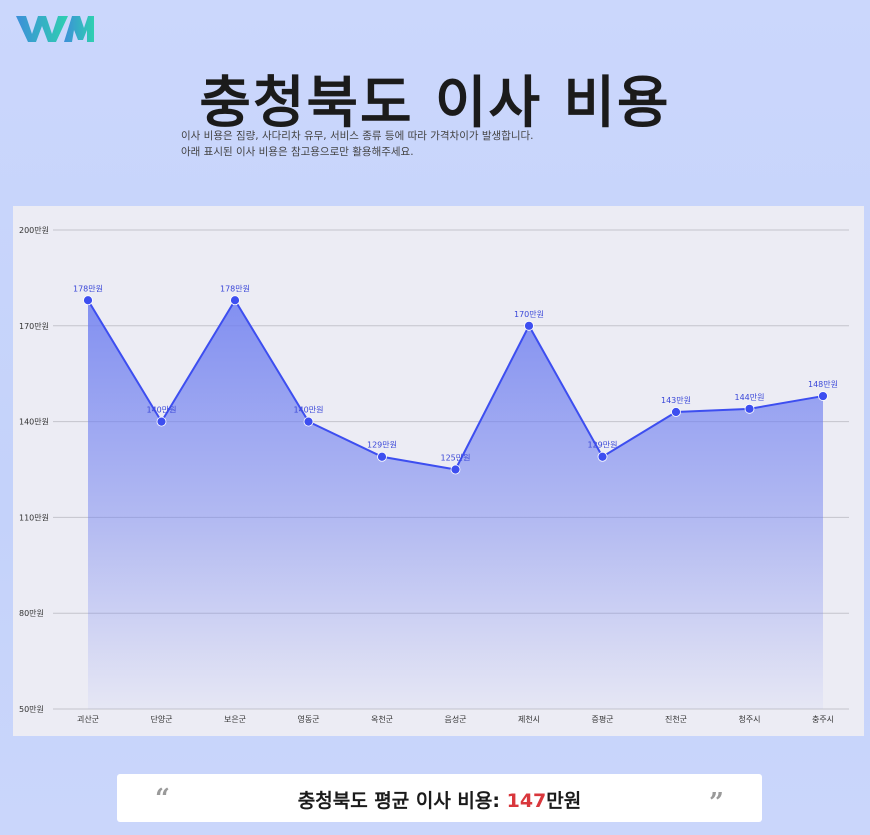 The width and height of the screenshot is (870, 835). Describe the element at coordinates (34, 326) in the screenshot. I see `y-tick-label: 170만원` at that location.